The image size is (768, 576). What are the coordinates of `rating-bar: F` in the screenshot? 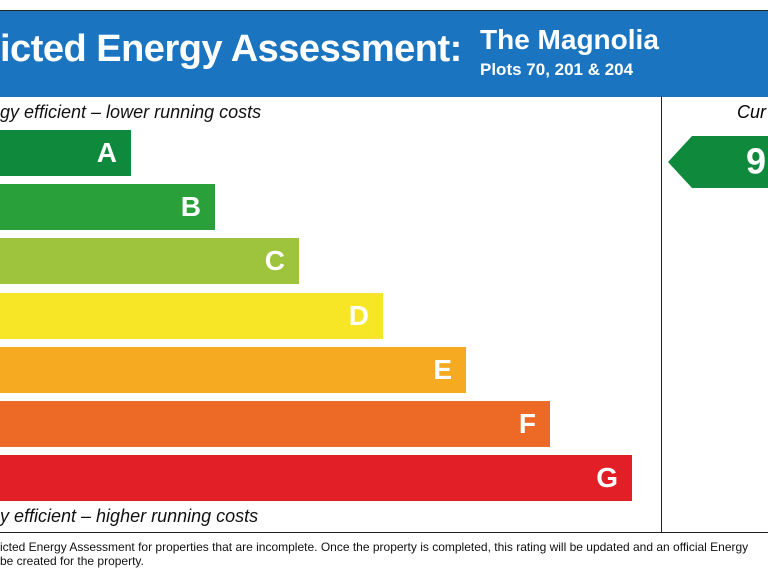 It's located at (275, 424).